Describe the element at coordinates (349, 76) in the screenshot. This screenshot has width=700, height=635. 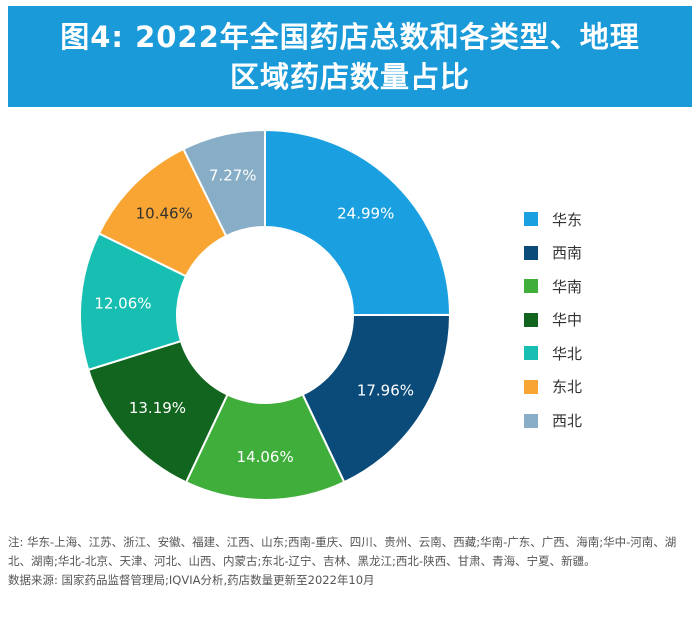
I see `chart-title-line2: 区域药店数量占比` at that location.